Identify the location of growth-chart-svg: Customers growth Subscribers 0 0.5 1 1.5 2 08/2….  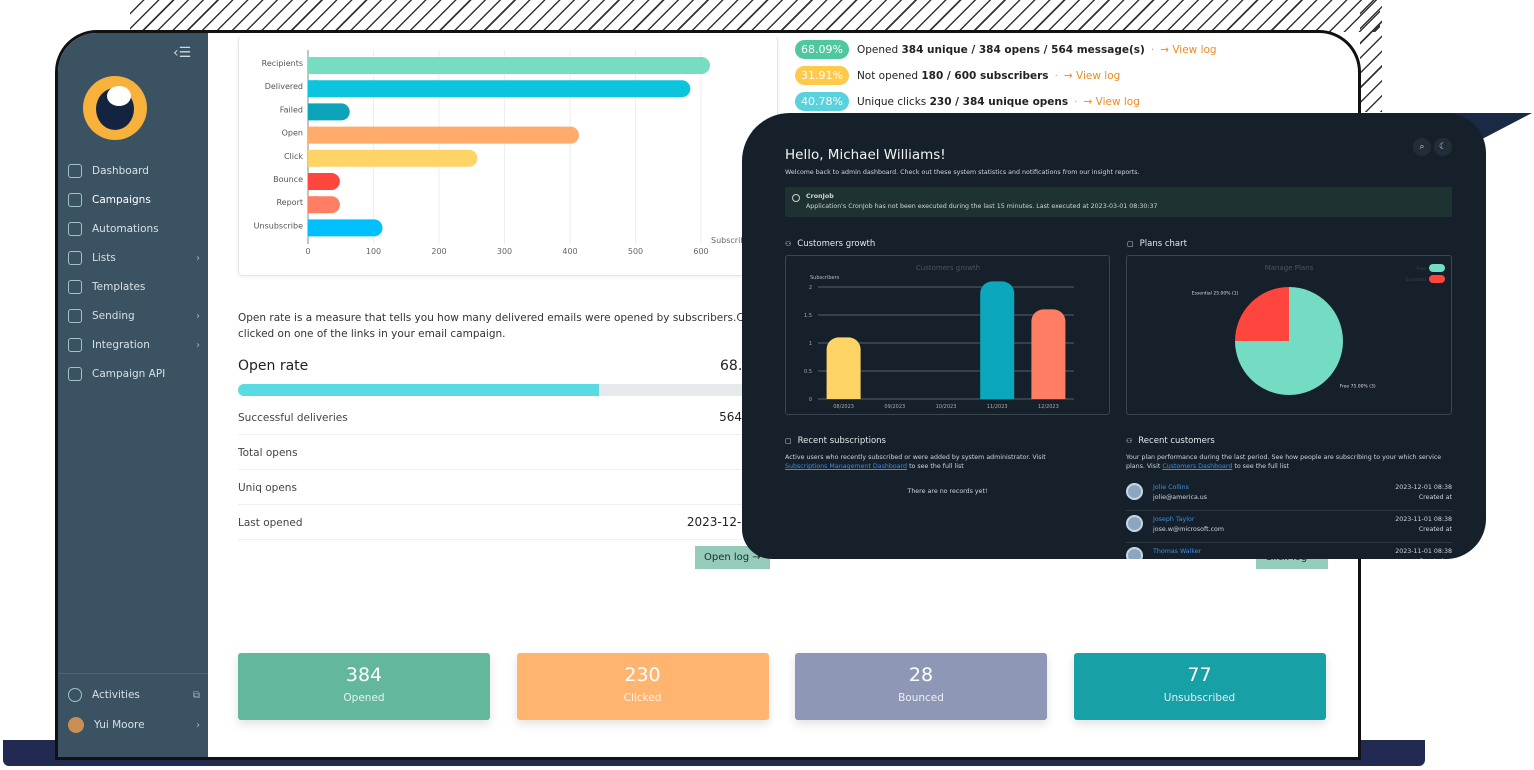
(939, 337).